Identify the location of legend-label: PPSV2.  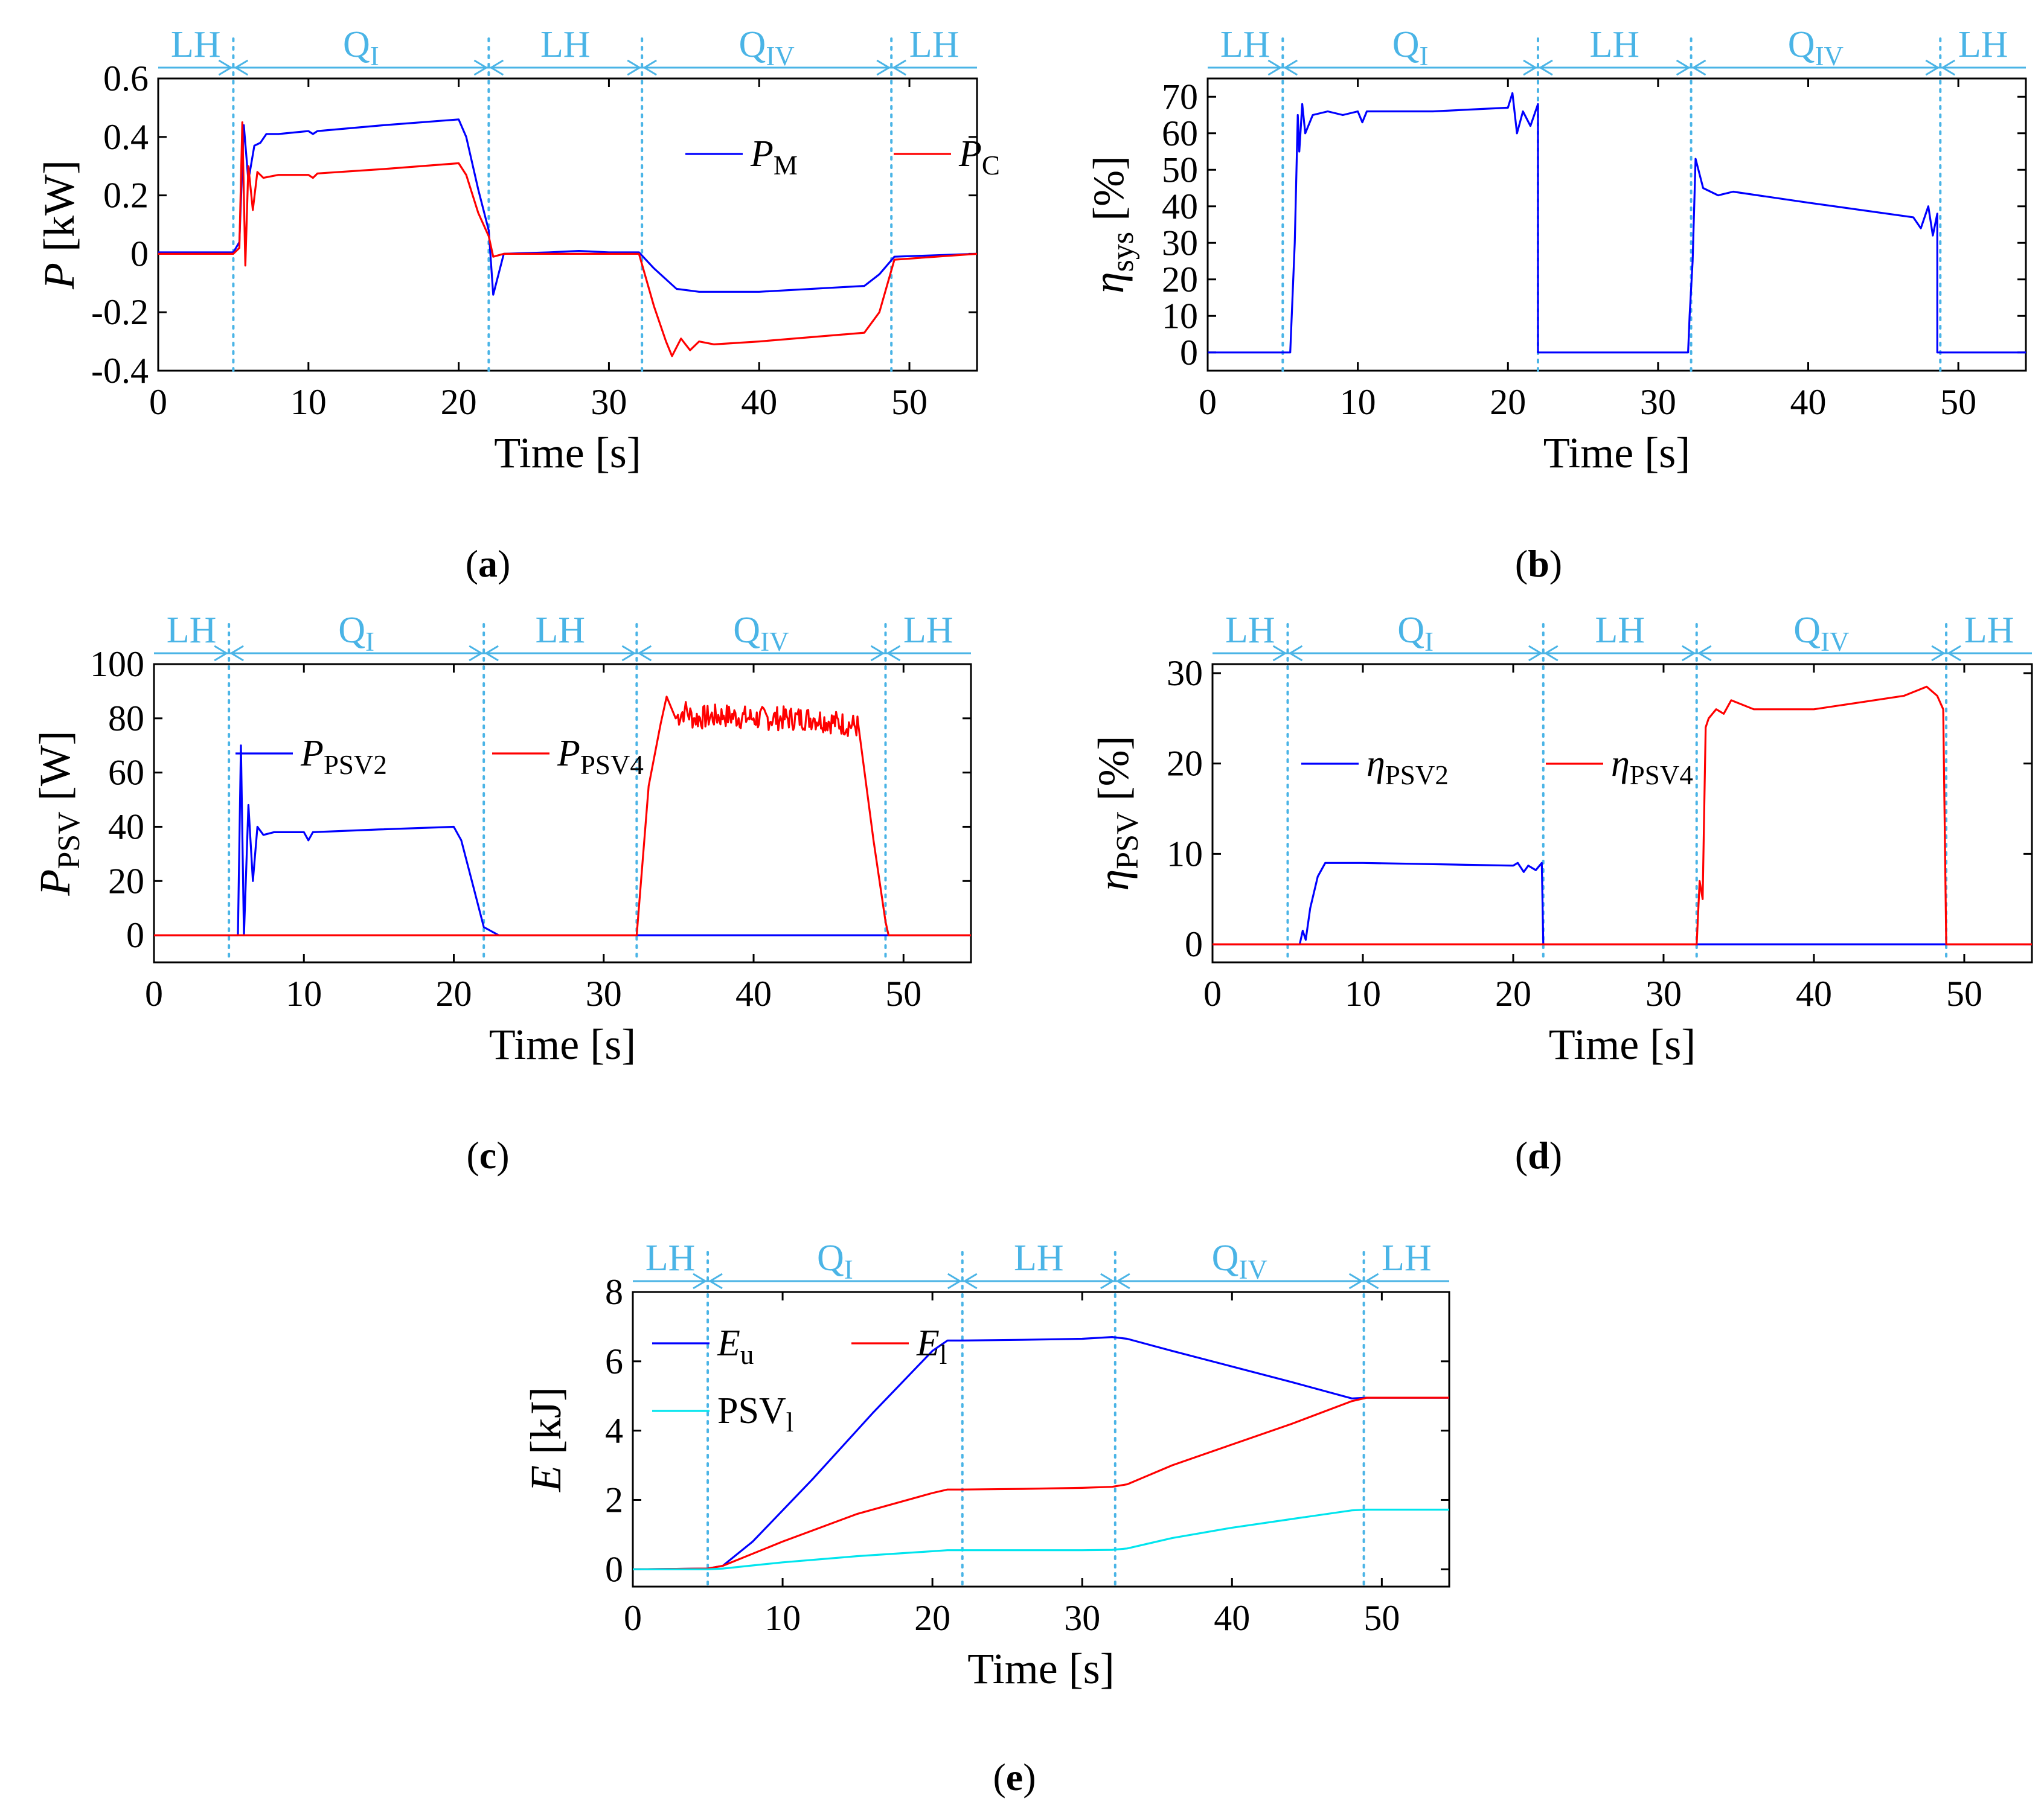
(343, 756).